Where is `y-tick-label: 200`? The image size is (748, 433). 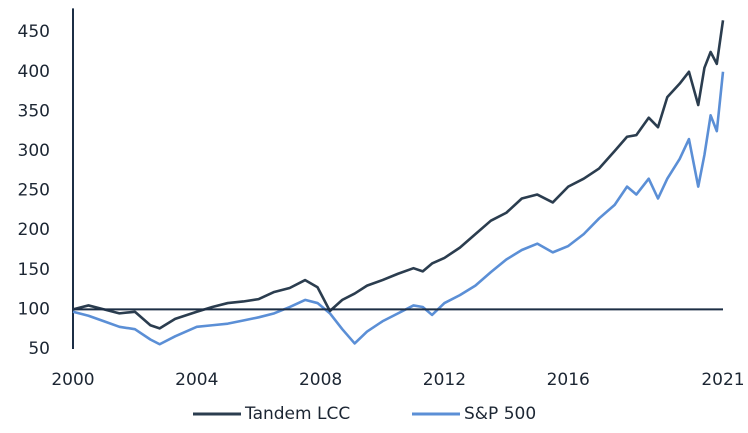 y-tick-label: 200 is located at coordinates (34, 230).